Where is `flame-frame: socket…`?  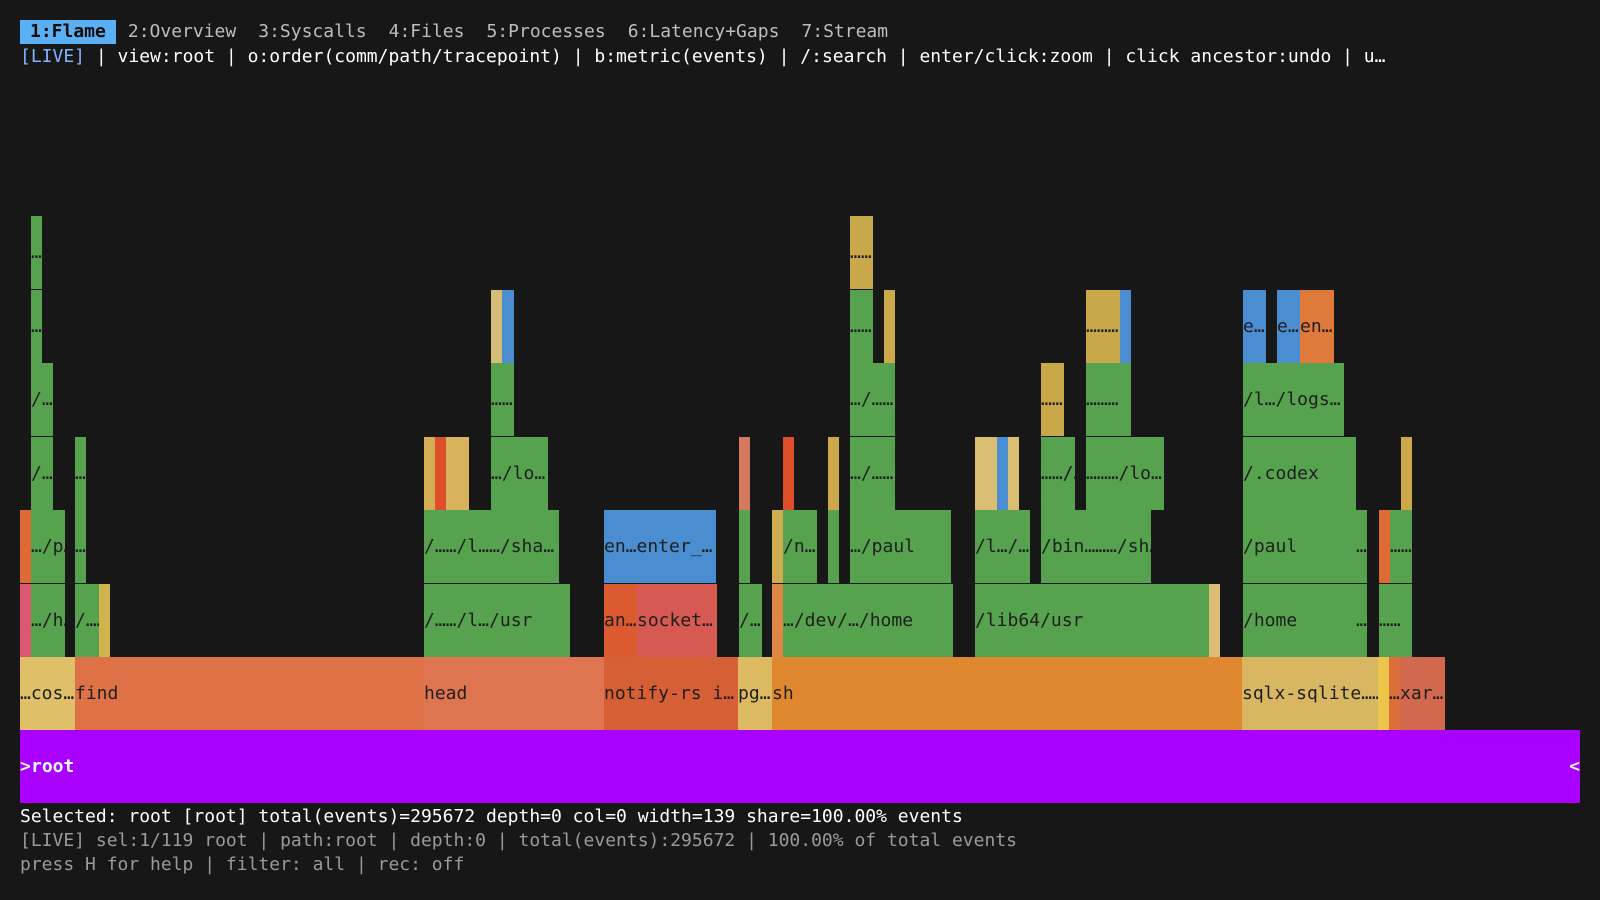 flame-frame: socket… is located at coordinates (677, 620).